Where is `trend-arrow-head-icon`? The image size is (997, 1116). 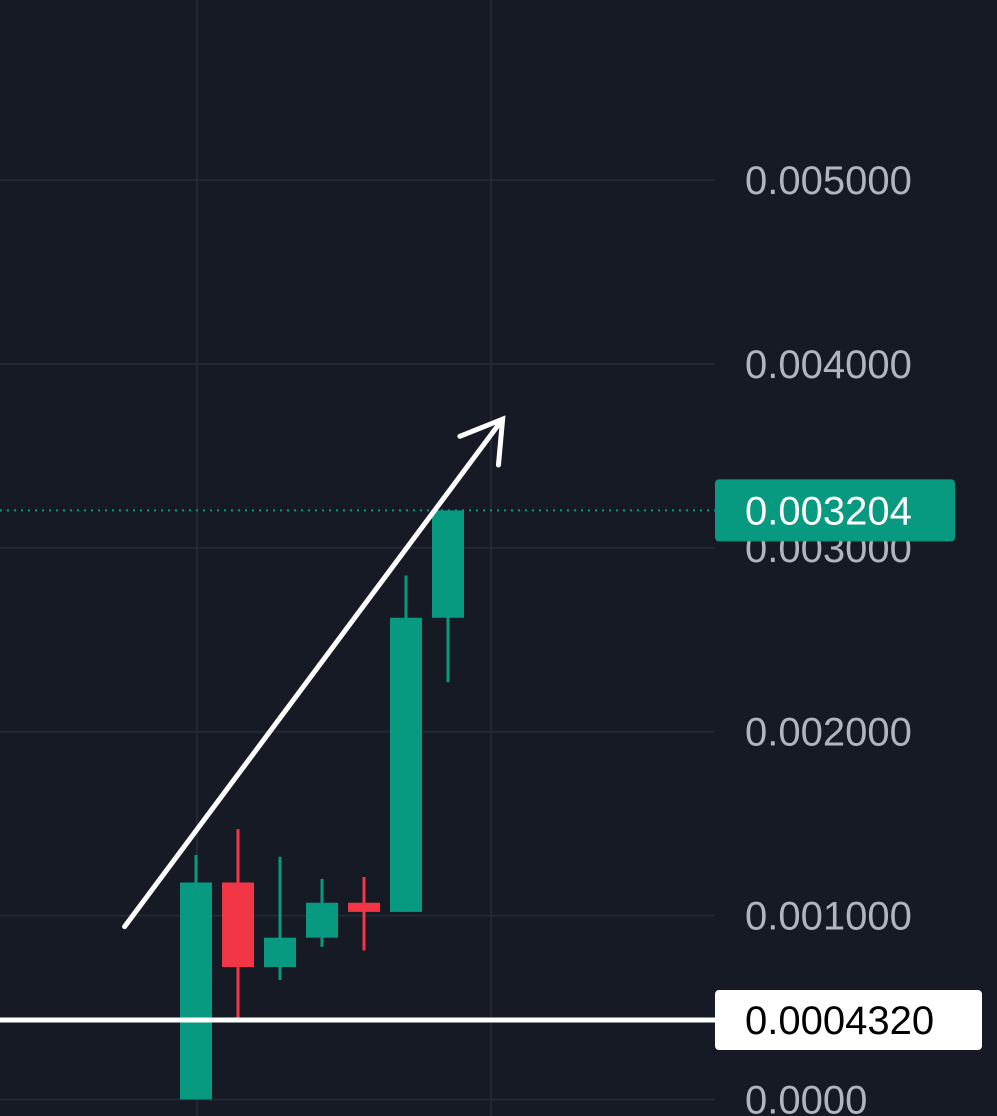 trend-arrow-head-icon is located at coordinates (481, 441).